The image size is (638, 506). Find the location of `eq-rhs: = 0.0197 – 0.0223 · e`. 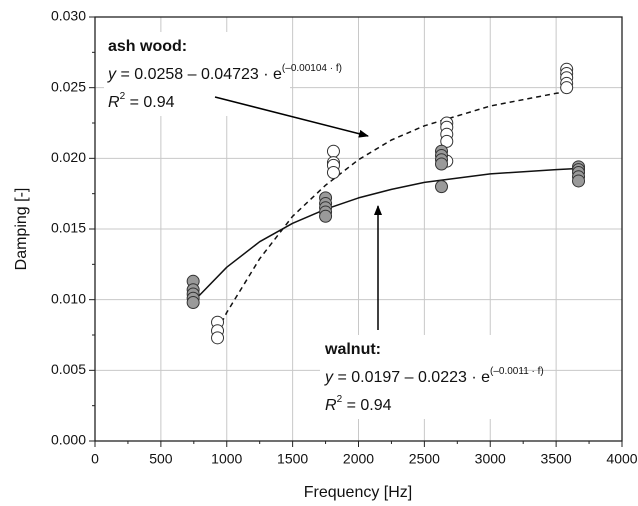

eq-rhs: = 0.0197 – 0.0223 · e is located at coordinates (411, 377).